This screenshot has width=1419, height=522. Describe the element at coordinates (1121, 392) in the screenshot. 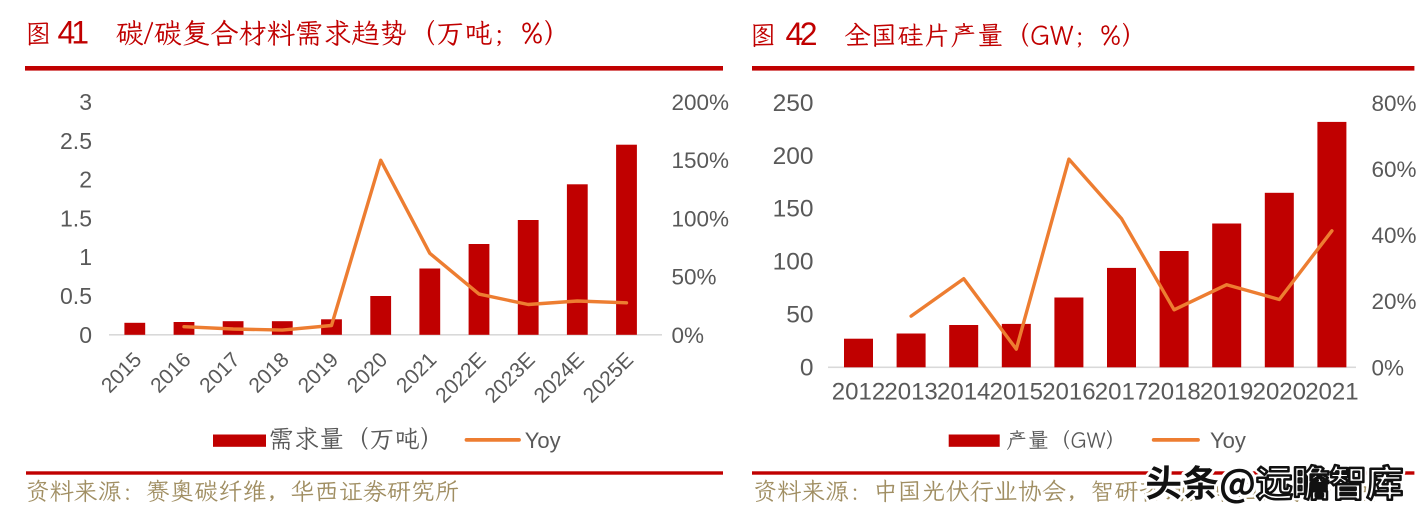

I see `svg-text: 2017` at that location.